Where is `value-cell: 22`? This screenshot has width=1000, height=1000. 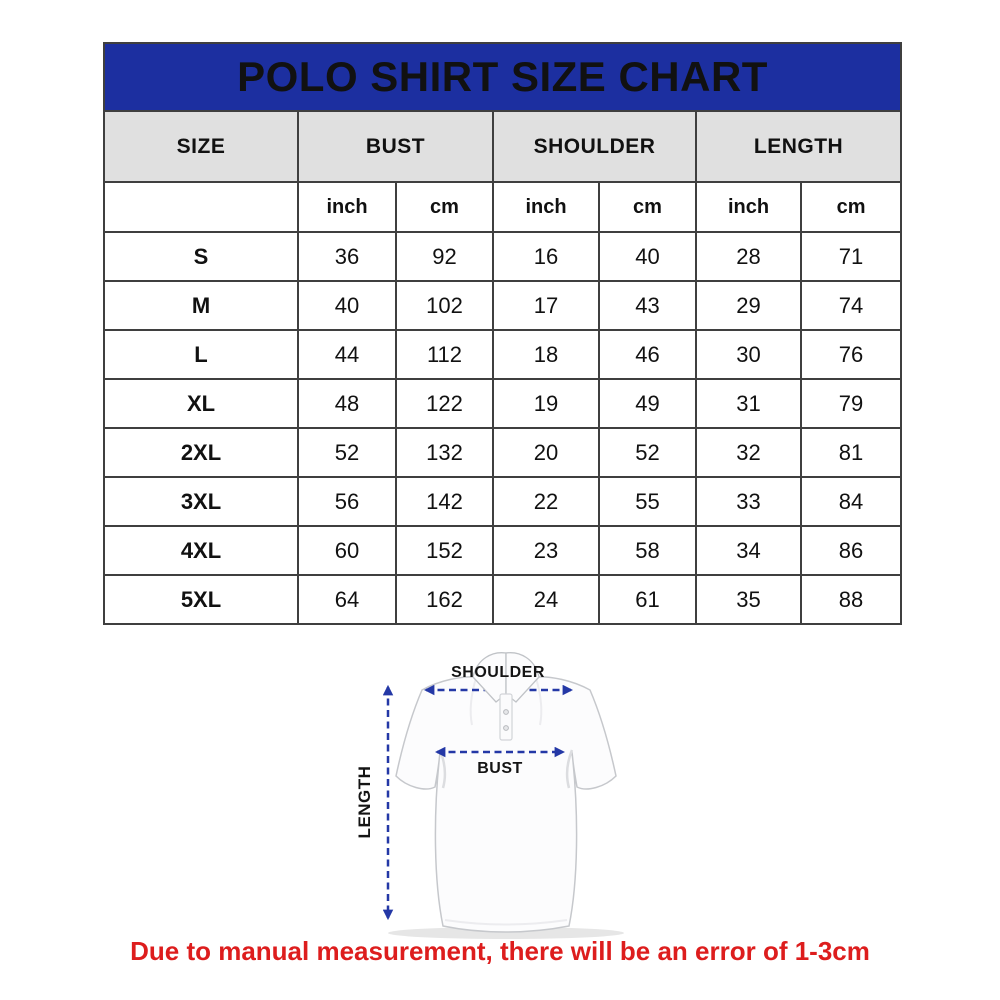
value-cell: 22 is located at coordinates (546, 501).